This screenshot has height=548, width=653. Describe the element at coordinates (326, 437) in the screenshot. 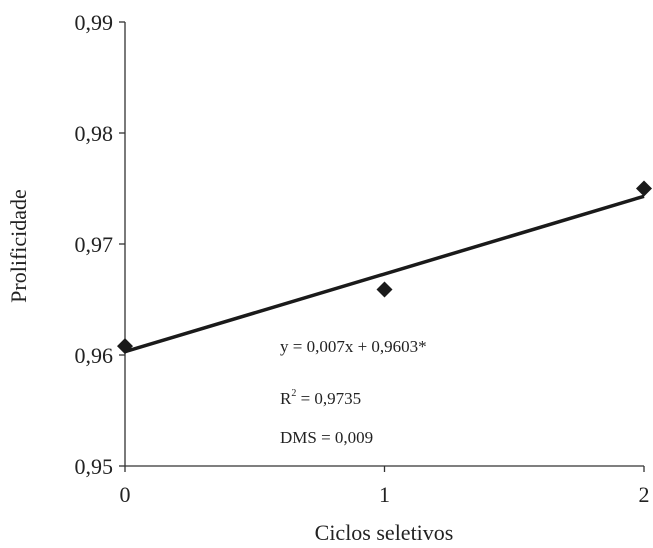

I see `dms-label: DMS = 0,009` at that location.